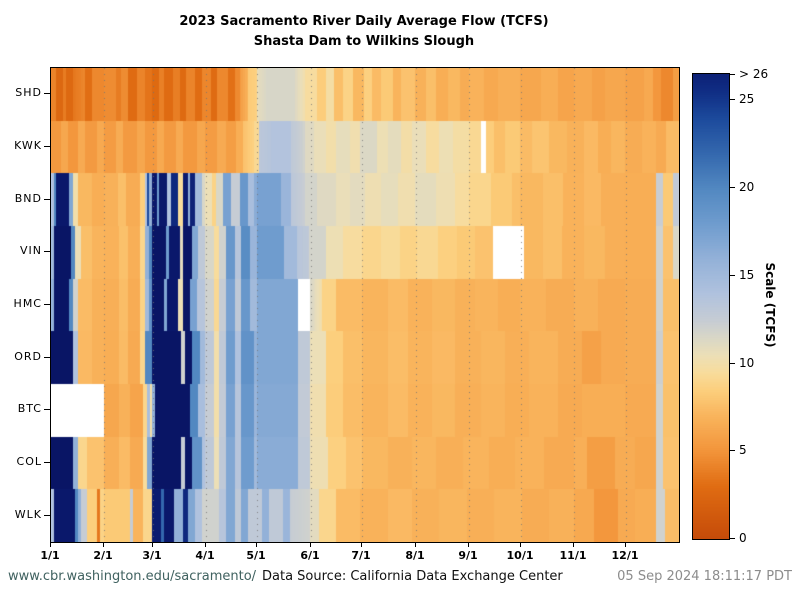 This screenshot has height=600, width=800. What do you see at coordinates (747, 363) in the screenshot?
I see `colorbar-label-10: 10` at bounding box center [747, 363].